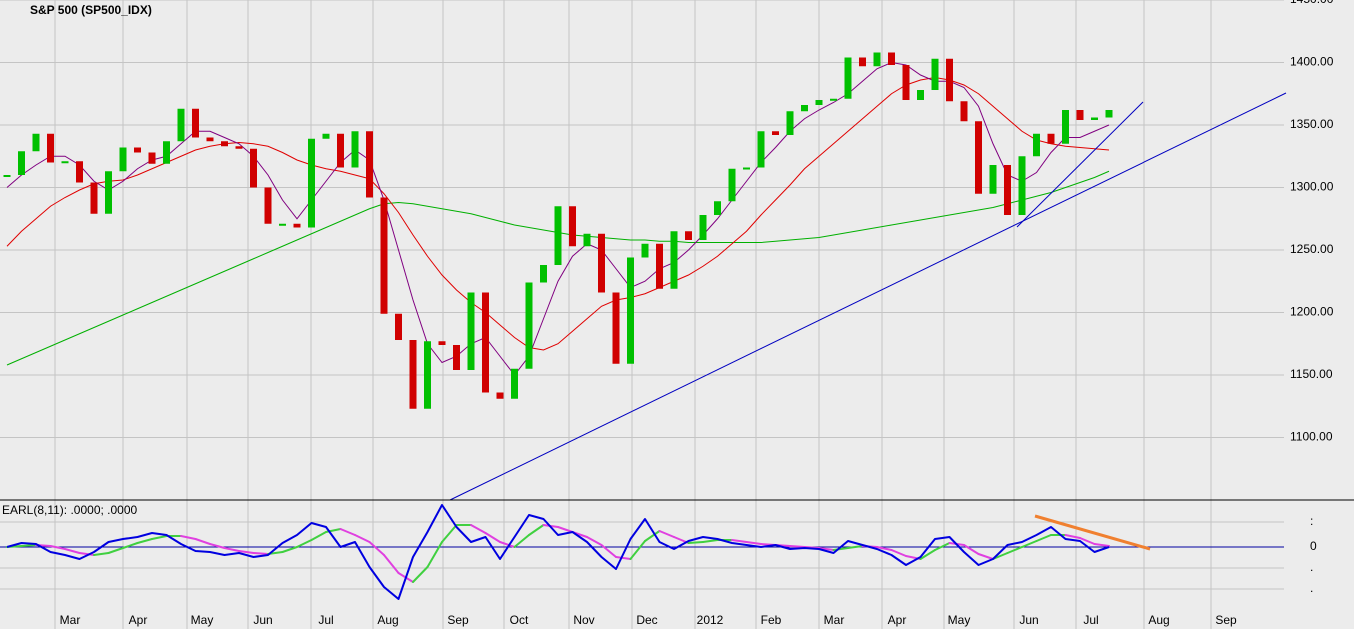  Describe the element at coordinates (646, 620) in the screenshot. I see `x-tick-label: Dec` at that location.